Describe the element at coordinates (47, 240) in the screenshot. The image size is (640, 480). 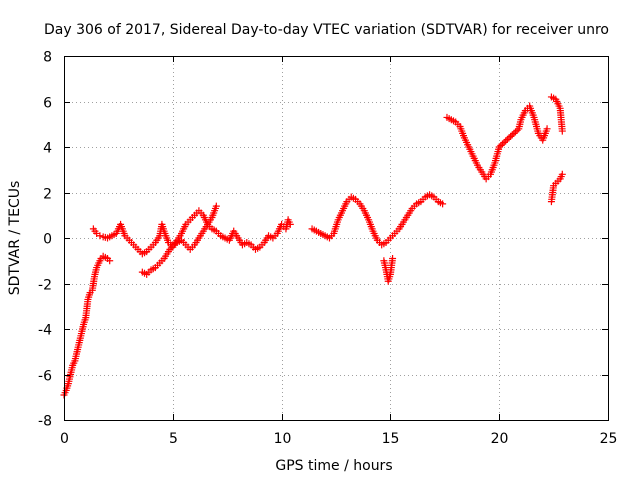
I see `y-tick-label: 0` at that location.